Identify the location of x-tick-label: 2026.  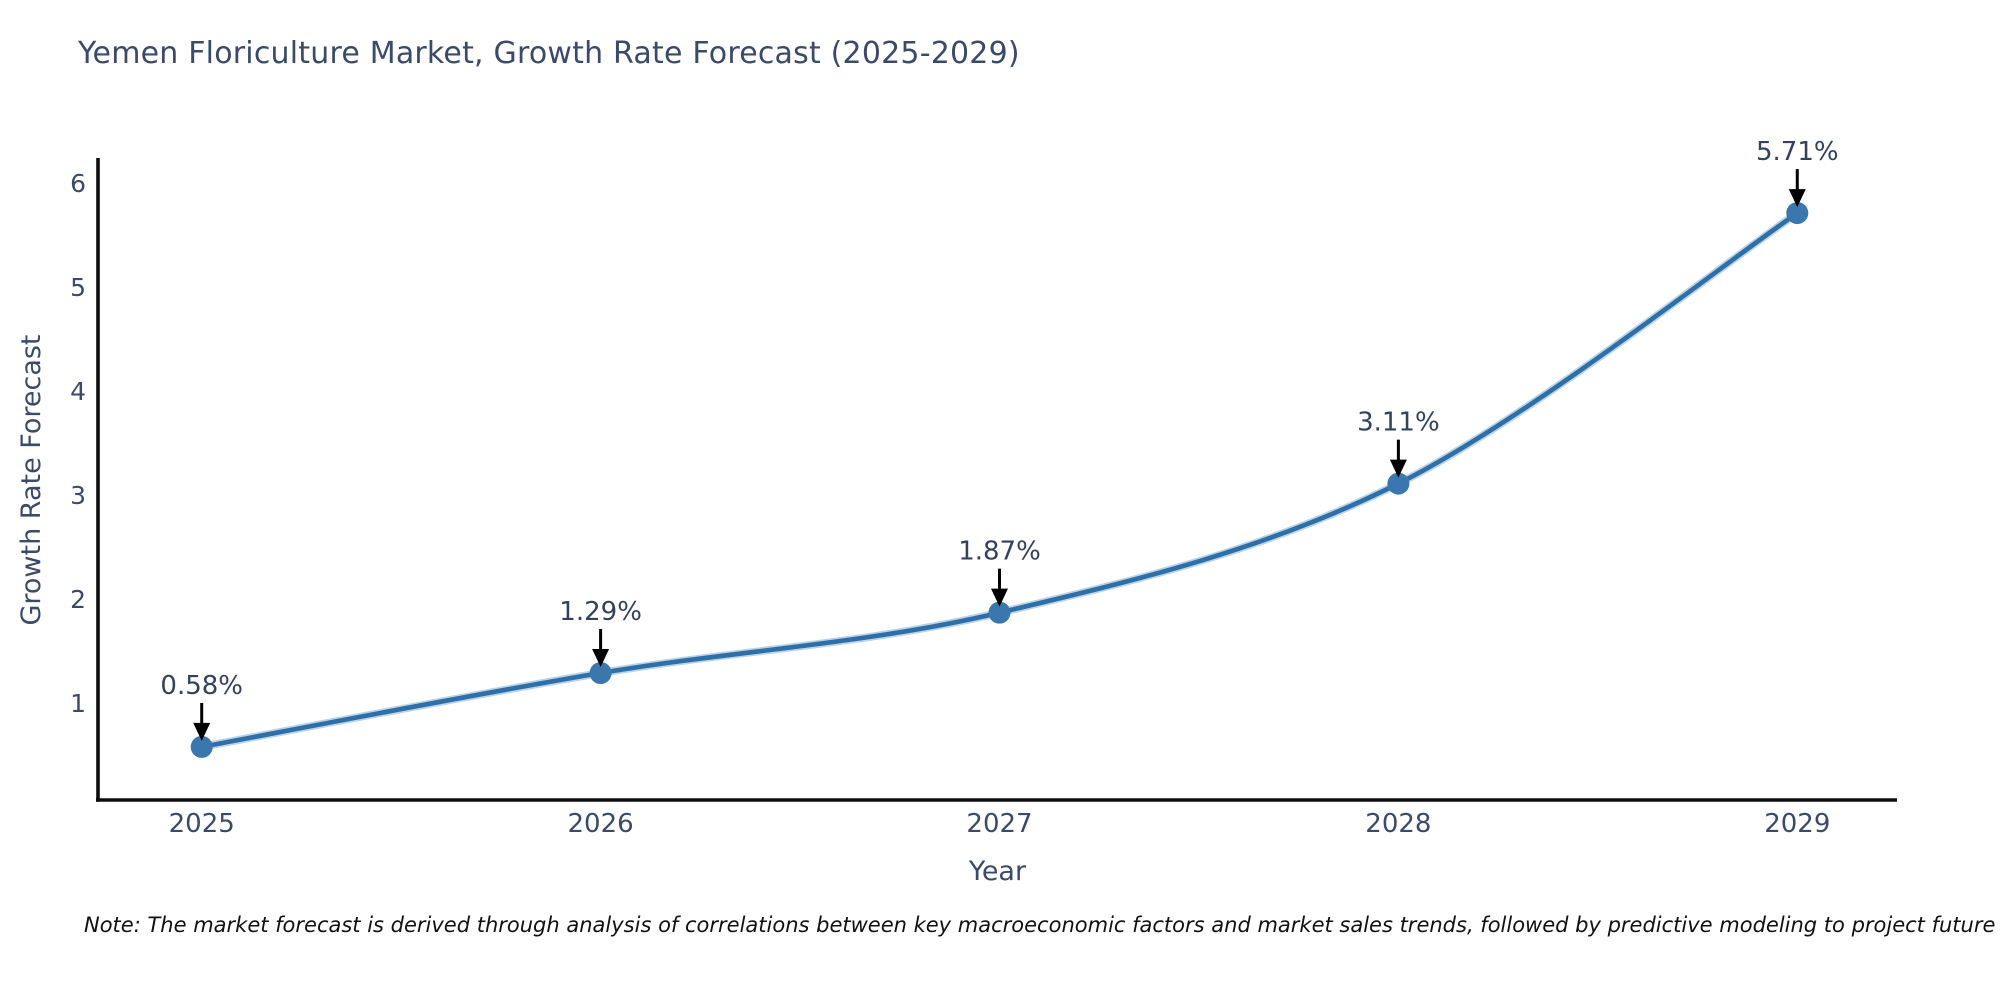
(601, 824).